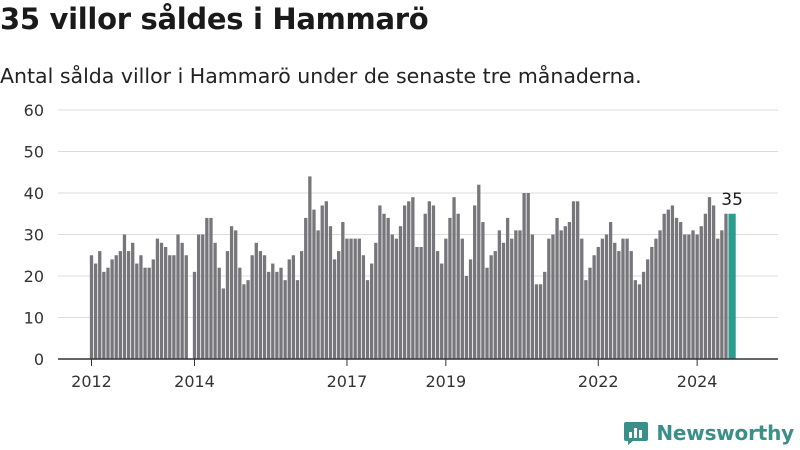  Describe the element at coordinates (34, 318) in the screenshot. I see `y-tick-label: 10` at that location.